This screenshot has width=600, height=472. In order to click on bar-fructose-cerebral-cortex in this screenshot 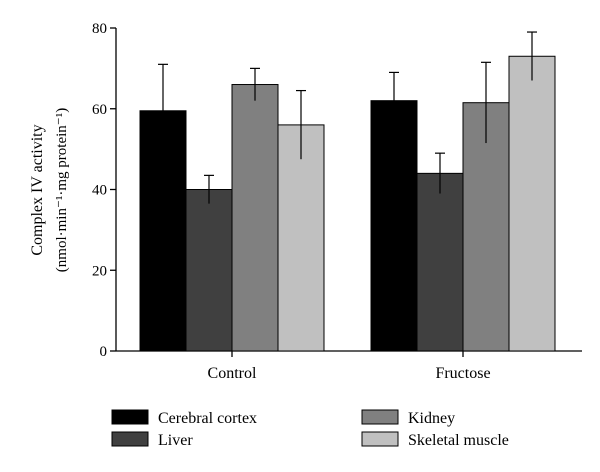, I will do `click(394, 226)`.